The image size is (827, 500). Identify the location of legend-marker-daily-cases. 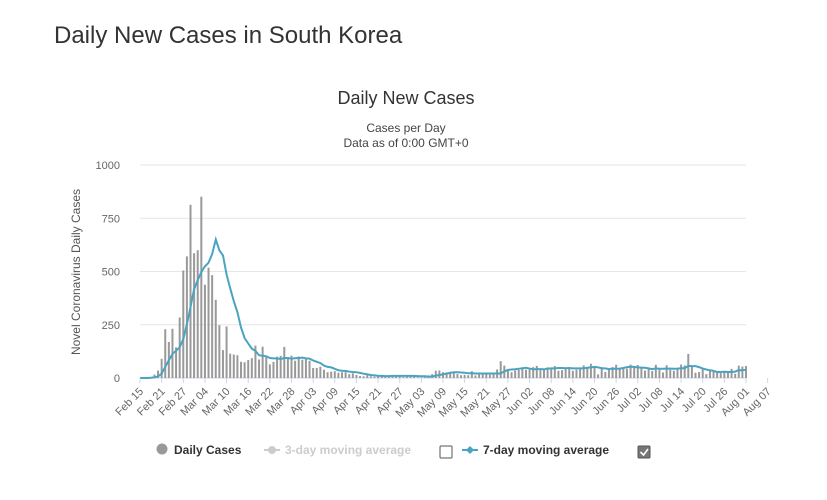
(162, 449).